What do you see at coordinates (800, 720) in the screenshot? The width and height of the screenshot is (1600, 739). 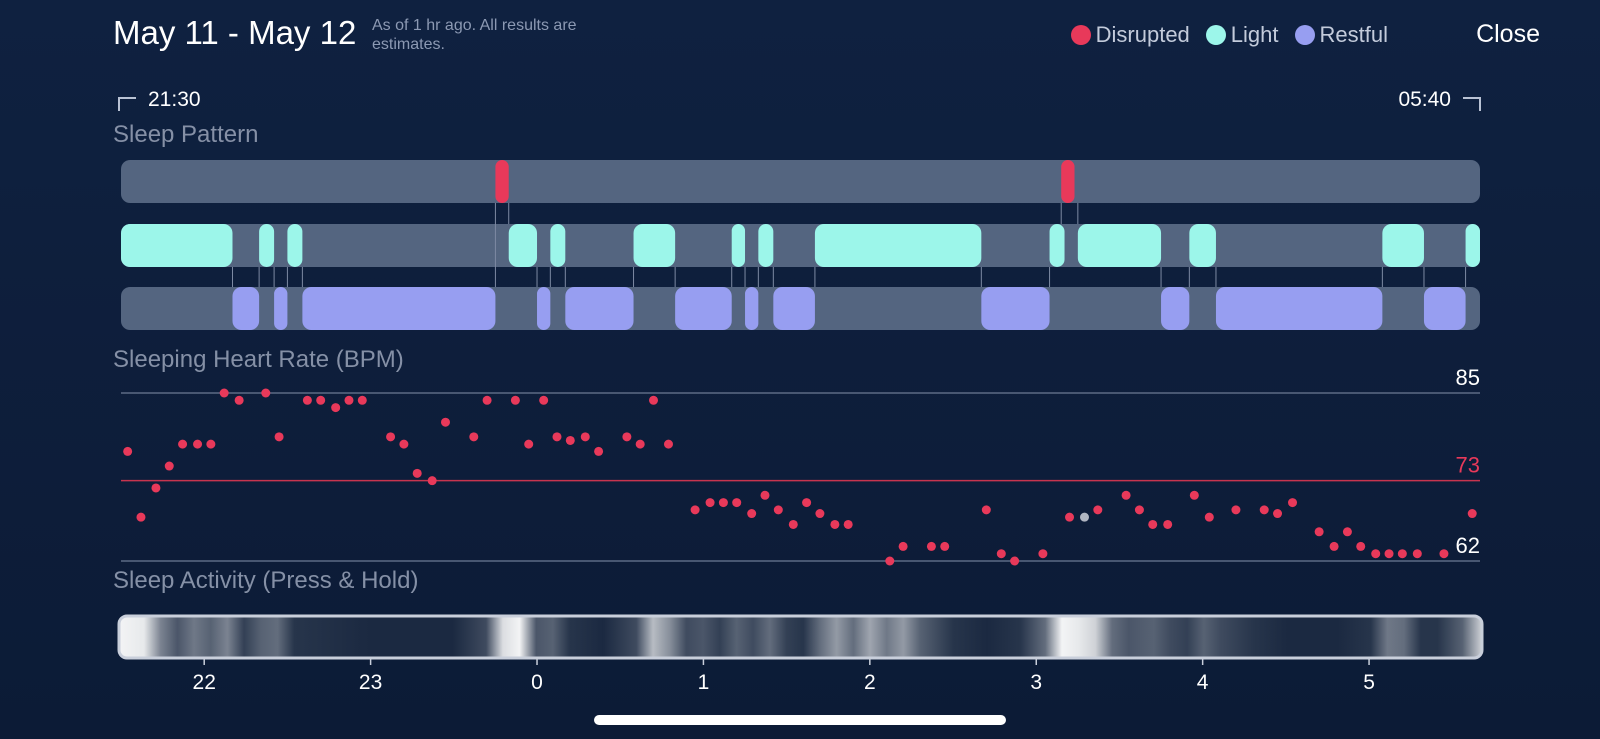 I see `home-indicator` at bounding box center [800, 720].